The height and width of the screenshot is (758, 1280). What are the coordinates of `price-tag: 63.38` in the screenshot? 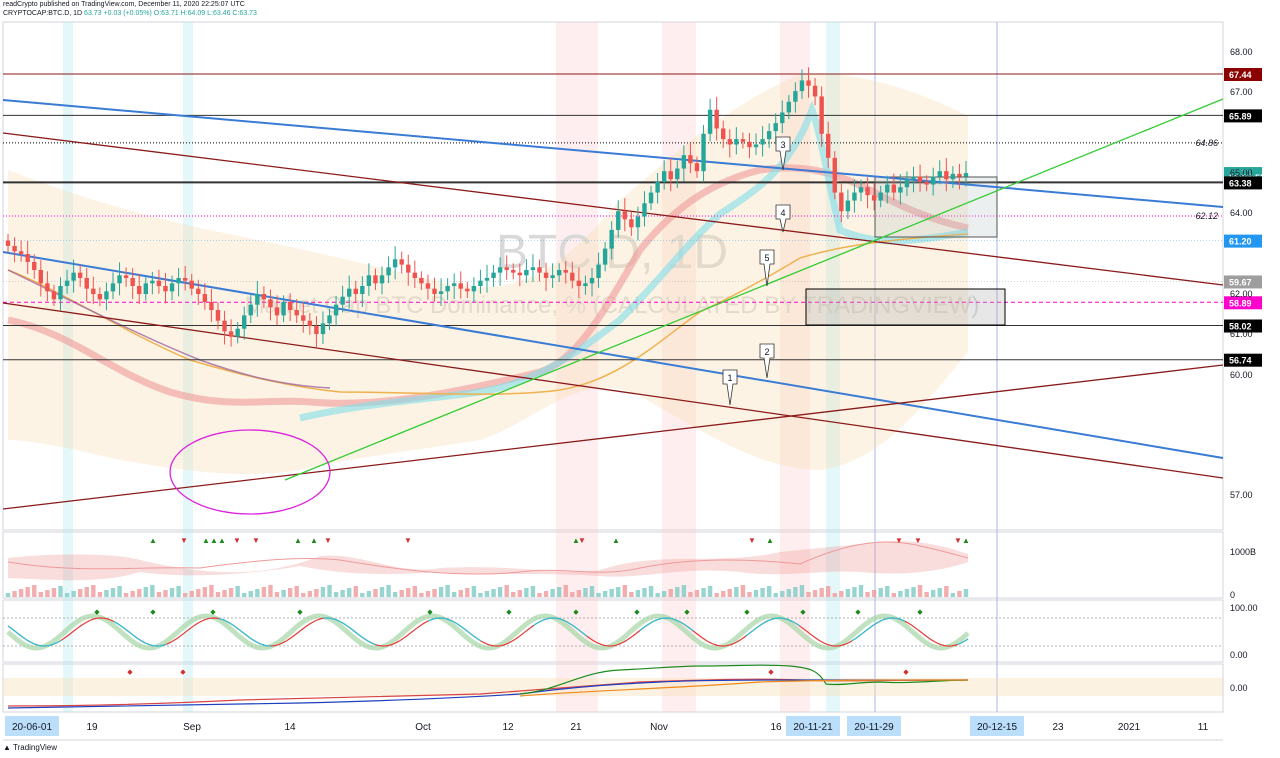 It's located at (1243, 183).